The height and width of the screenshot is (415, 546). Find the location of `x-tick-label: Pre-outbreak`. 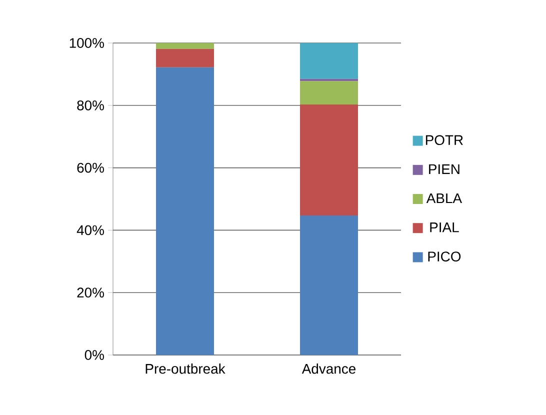

x-tick-label: Pre-outbreak is located at coordinates (186, 369).